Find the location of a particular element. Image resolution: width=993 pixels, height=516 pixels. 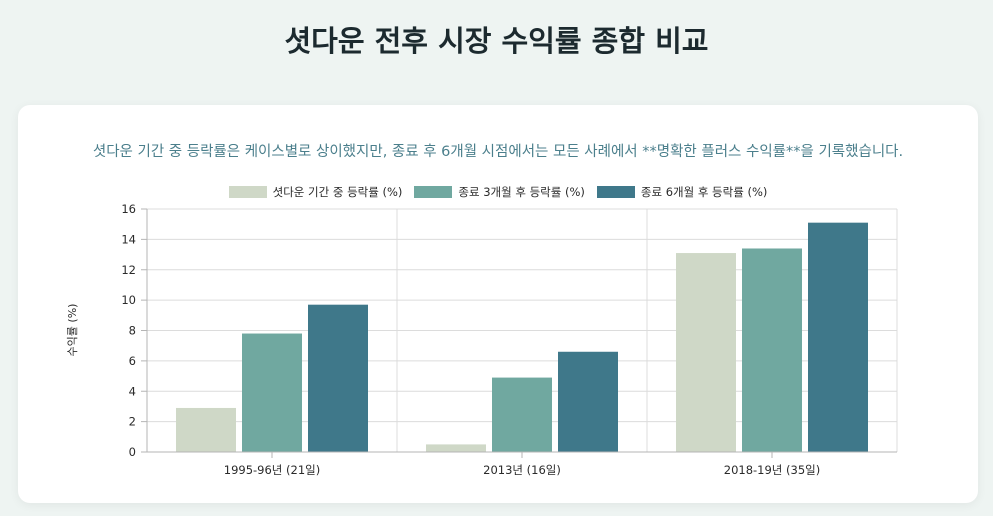

y-tick-label: 2 is located at coordinates (132, 422).